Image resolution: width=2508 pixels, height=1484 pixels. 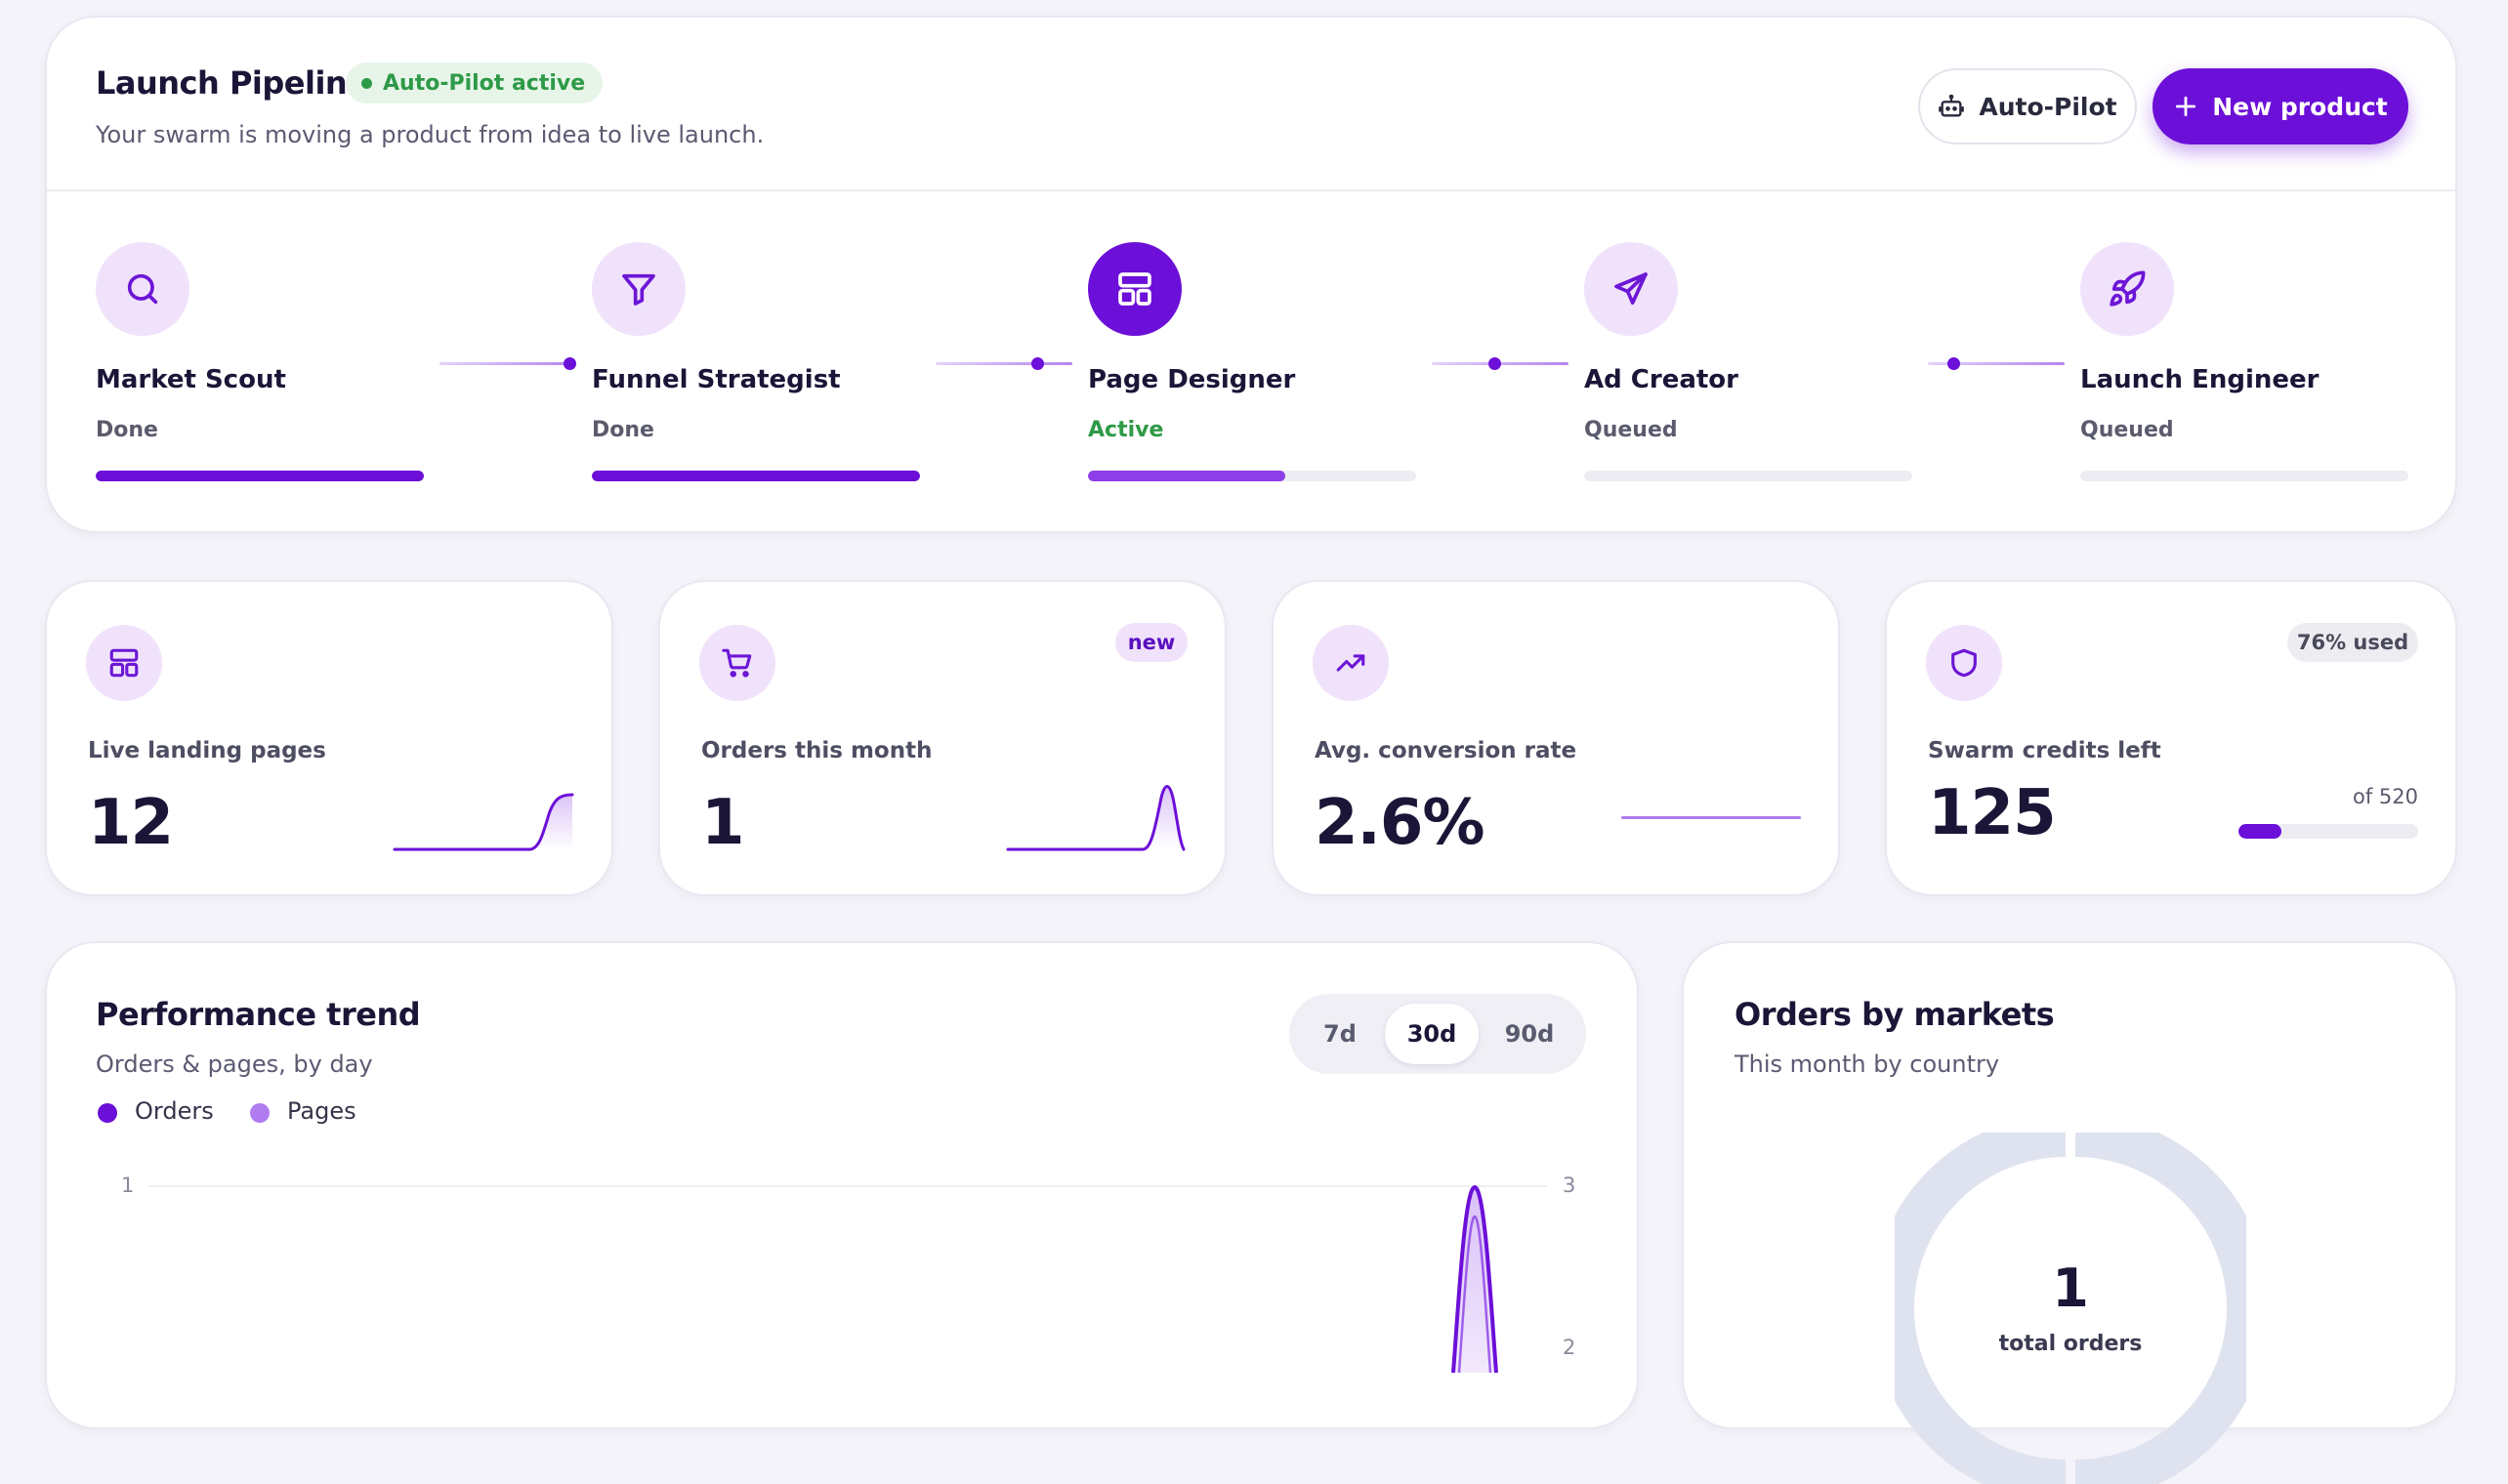 I want to click on orders-series-line, so click(x=1474, y=1279).